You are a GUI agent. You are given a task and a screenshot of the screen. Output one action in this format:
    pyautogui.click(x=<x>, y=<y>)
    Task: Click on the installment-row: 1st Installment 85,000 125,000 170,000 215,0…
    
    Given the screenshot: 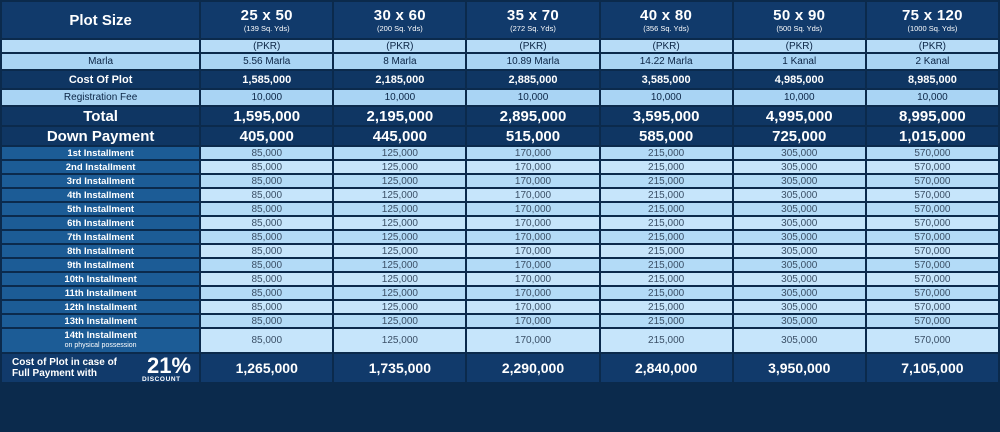 What is the action you would take?
    pyautogui.click(x=500, y=153)
    